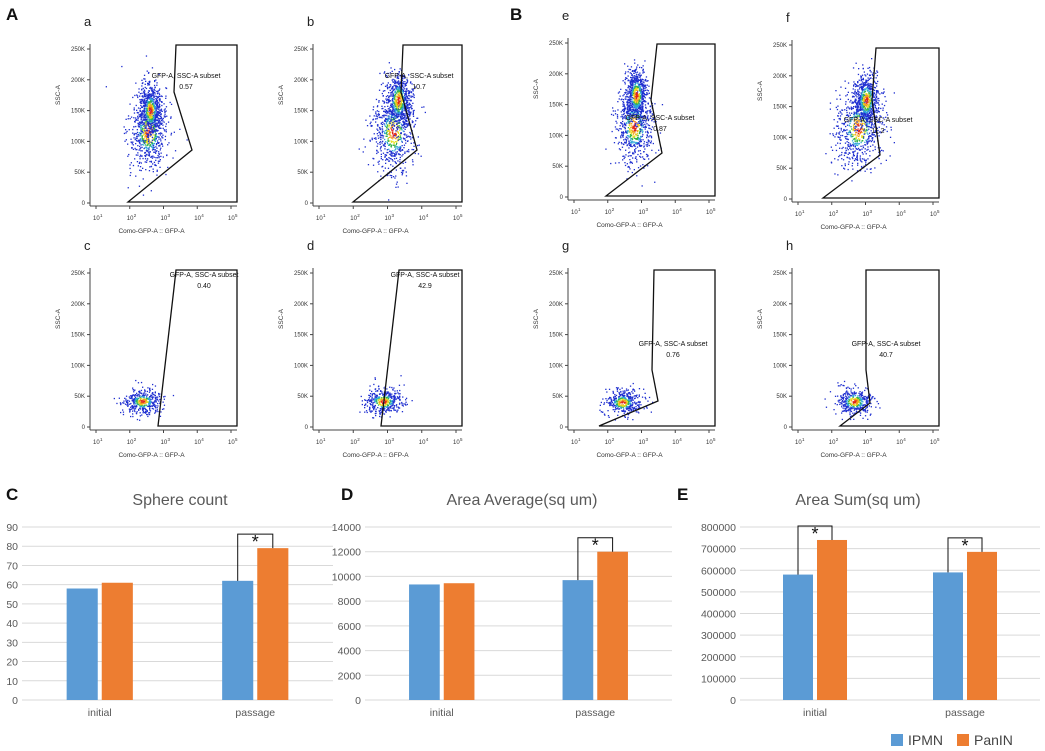 This screenshot has width=1045, height=751. I want to click on flow-gate-value: 0.57, so click(186, 87).